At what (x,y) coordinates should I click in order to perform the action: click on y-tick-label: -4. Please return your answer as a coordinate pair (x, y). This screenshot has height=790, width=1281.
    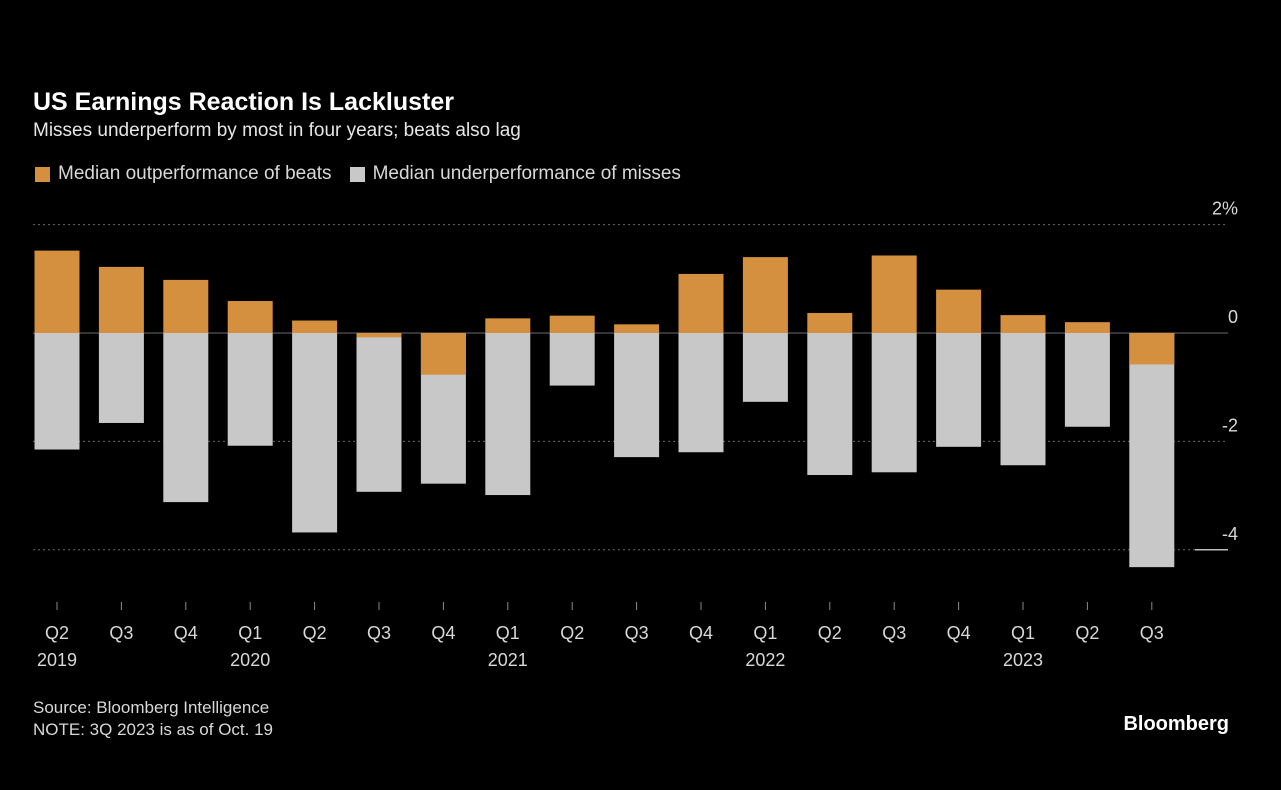
    Looking at the image, I should click on (1230, 534).